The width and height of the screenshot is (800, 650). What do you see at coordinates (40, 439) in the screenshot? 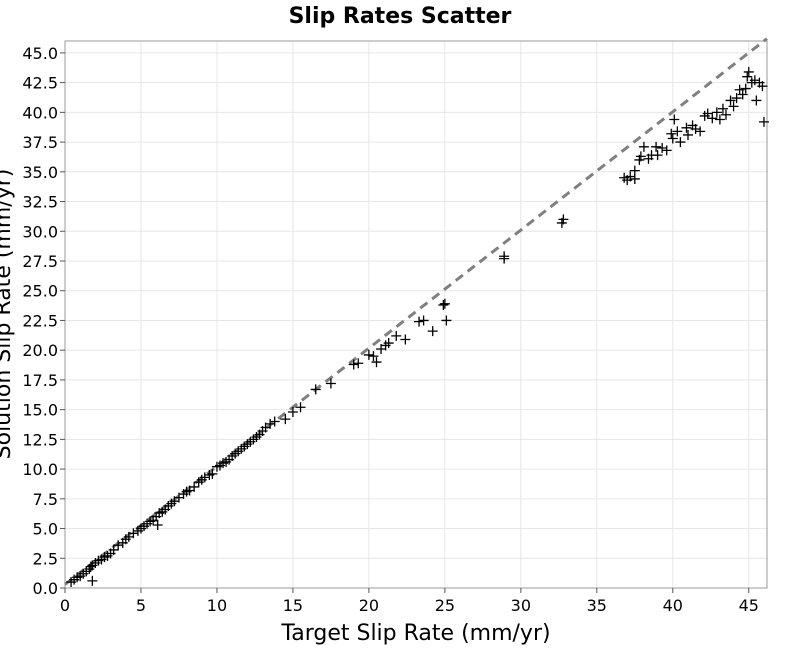
I see `y-tick-label: 12.5` at bounding box center [40, 439].